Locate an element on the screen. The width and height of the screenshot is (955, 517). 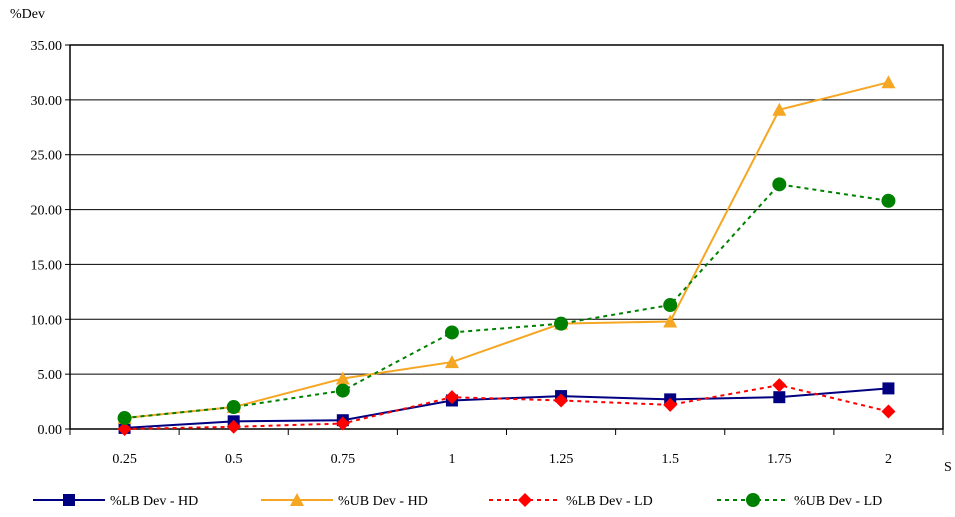
y-axis: 0.00 5.00 10.00 15.00 20.00 25.00 30.00 35.00 is located at coordinates (50, 238).